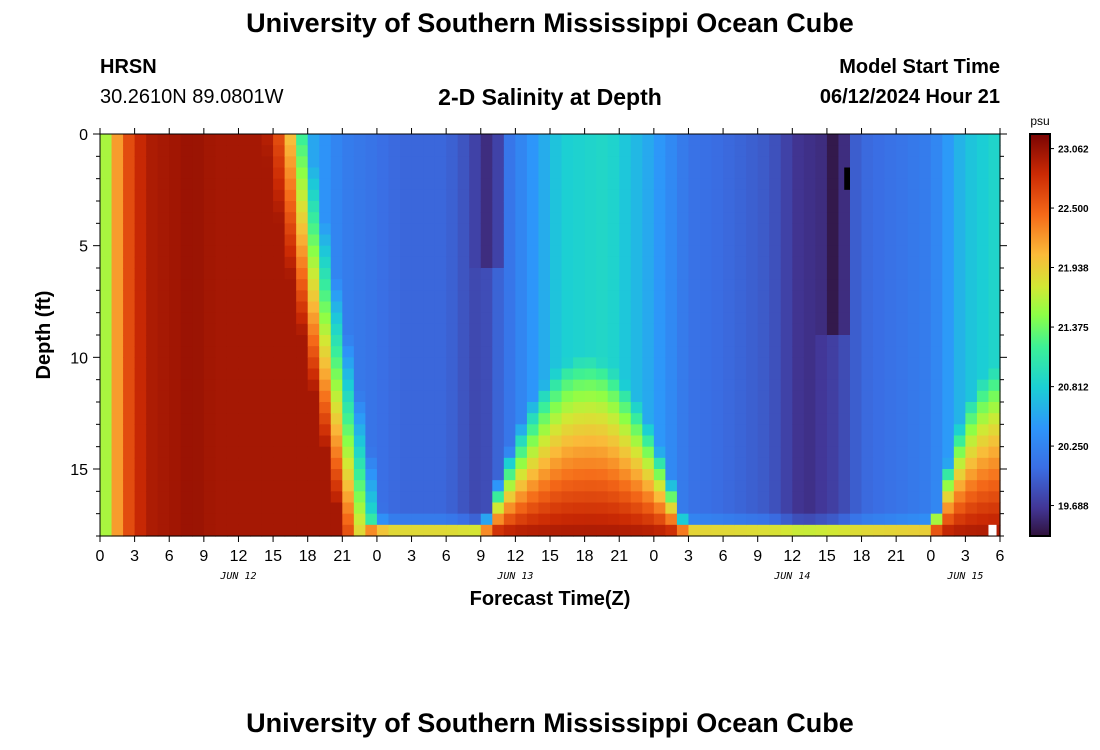 This screenshot has width=1100, height=750. What do you see at coordinates (619, 556) in the screenshot?
I see `x-tick-label: 21` at bounding box center [619, 556].